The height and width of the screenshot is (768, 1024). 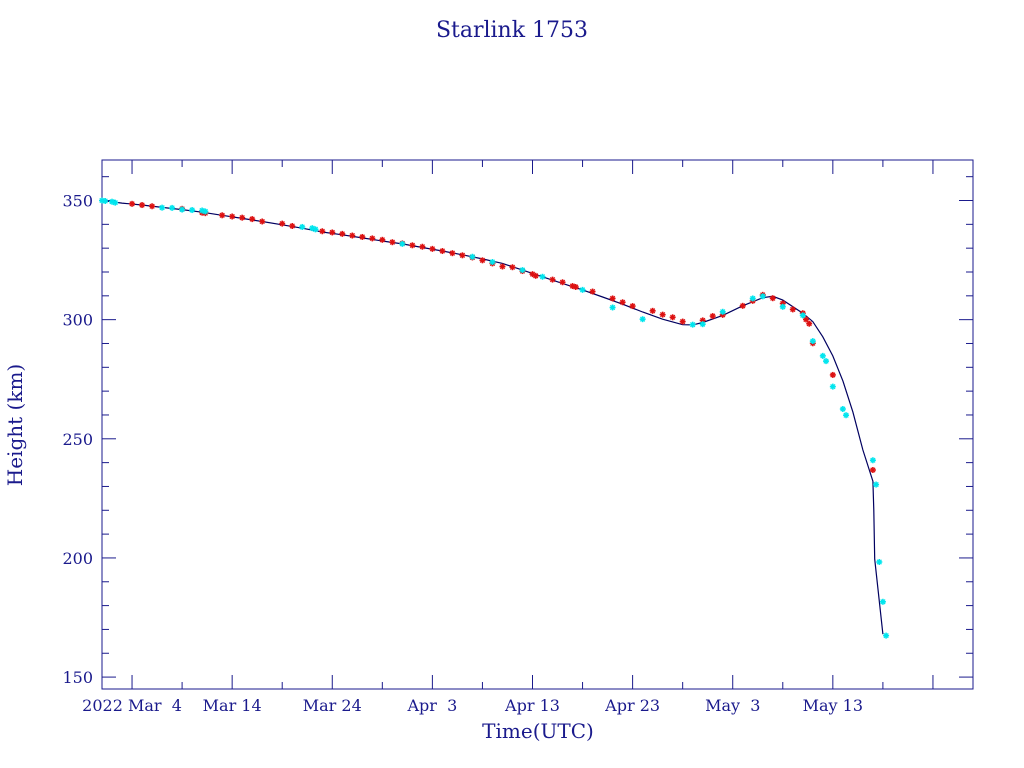 I want to click on y-tick-label: 250, so click(x=77, y=439).